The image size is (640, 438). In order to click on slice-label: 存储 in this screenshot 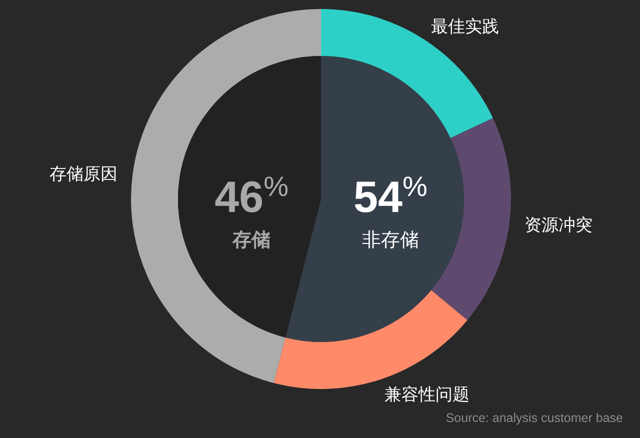, I will do `click(251, 240)`.